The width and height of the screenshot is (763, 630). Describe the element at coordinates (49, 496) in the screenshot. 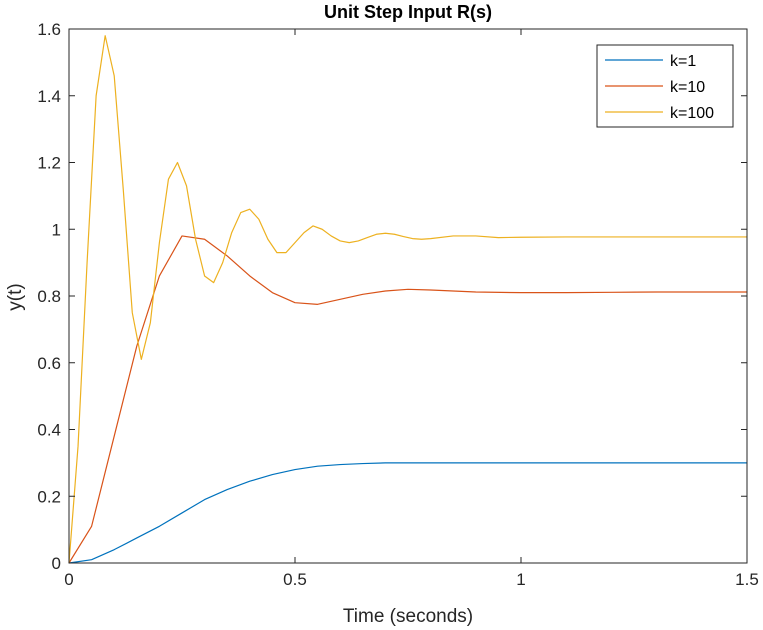

I see `y-tick-label: 0.2` at that location.